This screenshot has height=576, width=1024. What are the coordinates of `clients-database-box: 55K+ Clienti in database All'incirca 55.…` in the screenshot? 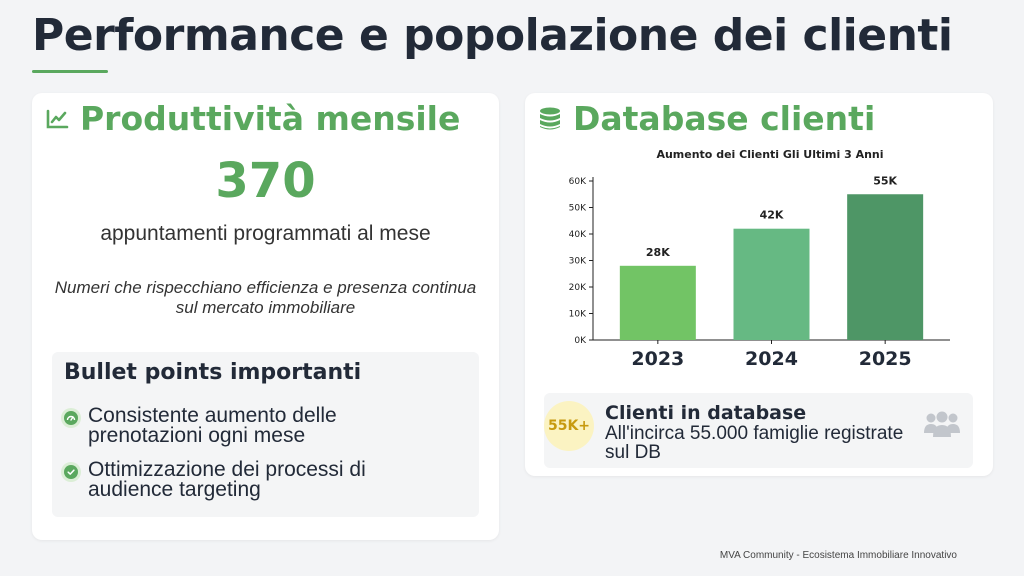 It's located at (758, 430).